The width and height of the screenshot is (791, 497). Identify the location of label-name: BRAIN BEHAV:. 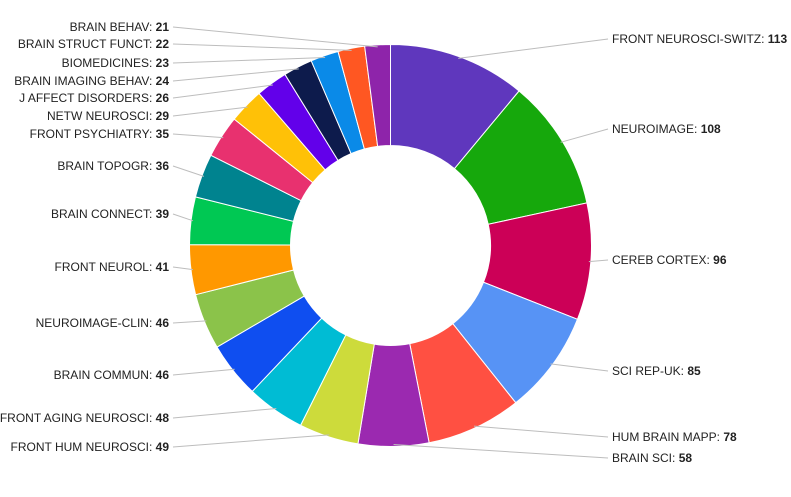
(113, 27).